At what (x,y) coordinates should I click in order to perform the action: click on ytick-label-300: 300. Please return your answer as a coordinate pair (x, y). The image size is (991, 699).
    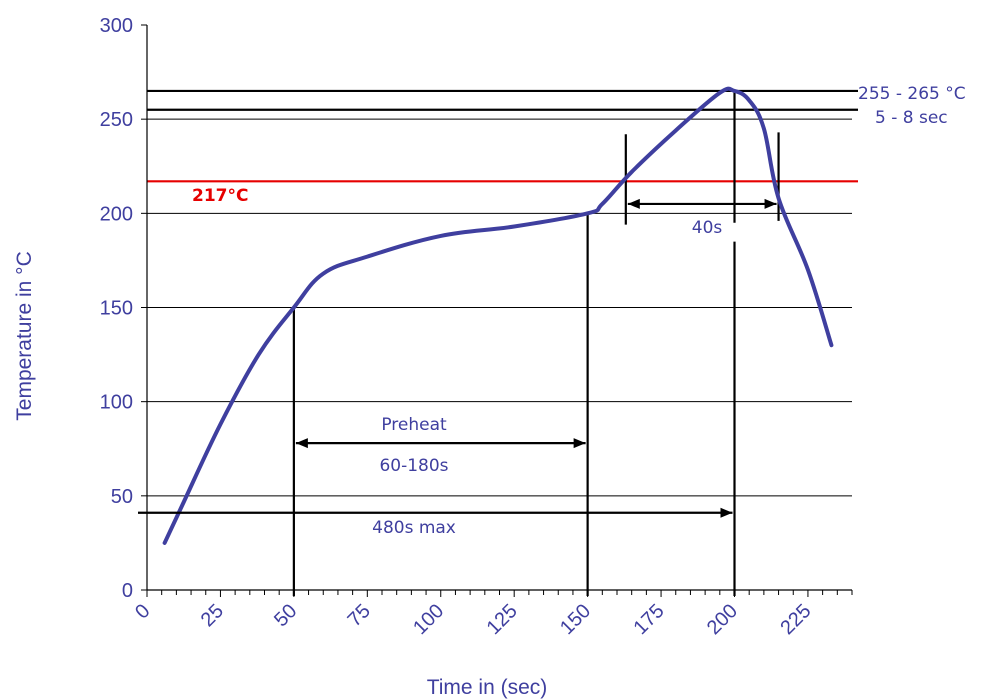
    Looking at the image, I should click on (116, 26).